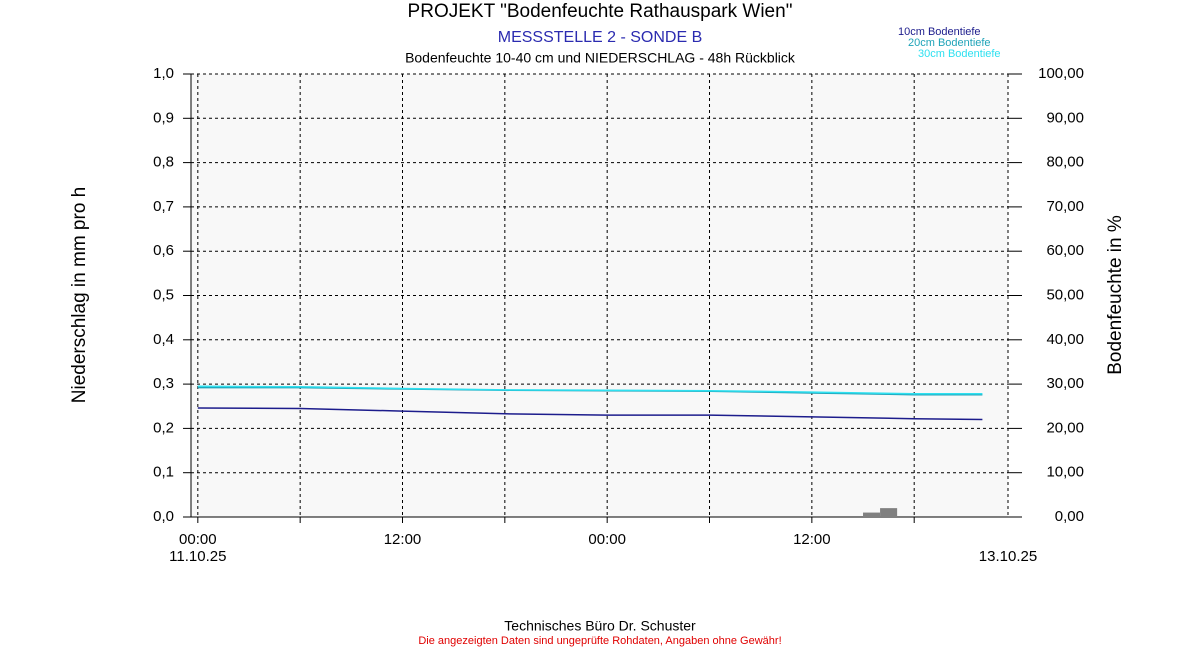 Image resolution: width=1200 pixels, height=650 pixels. Describe the element at coordinates (1008, 556) in the screenshot. I see `x-date-label: 13.10.25` at that location.